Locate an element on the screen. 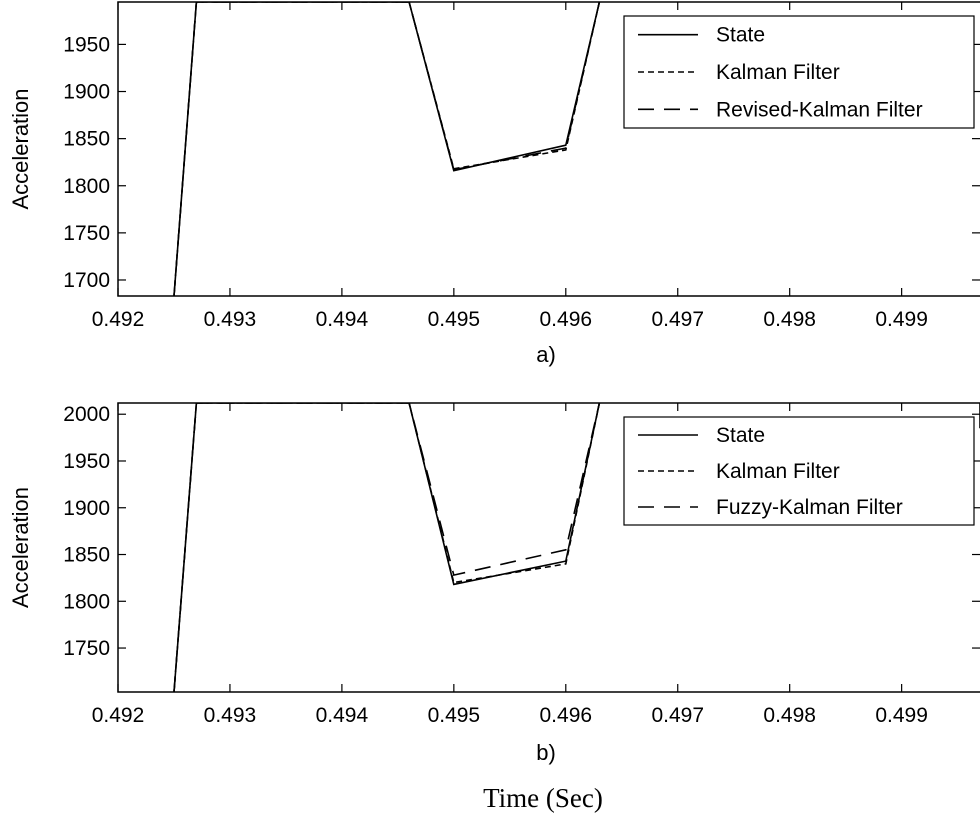 This screenshot has width=980, height=825. y-tick-label: 1700 is located at coordinates (86, 280).